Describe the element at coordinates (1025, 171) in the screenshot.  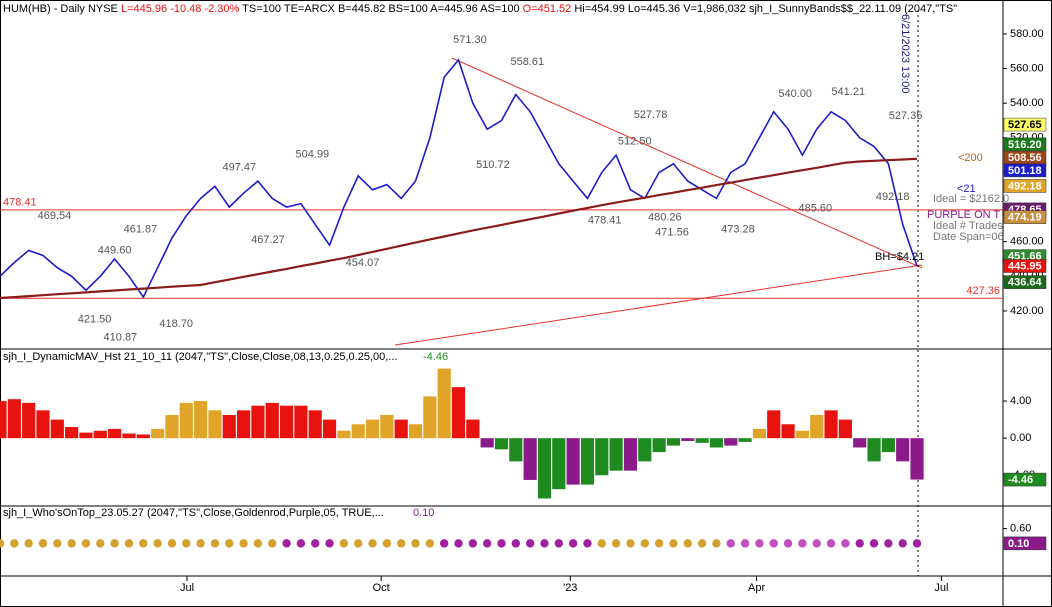
I see `axis-marker-label: 501.18` at that location.